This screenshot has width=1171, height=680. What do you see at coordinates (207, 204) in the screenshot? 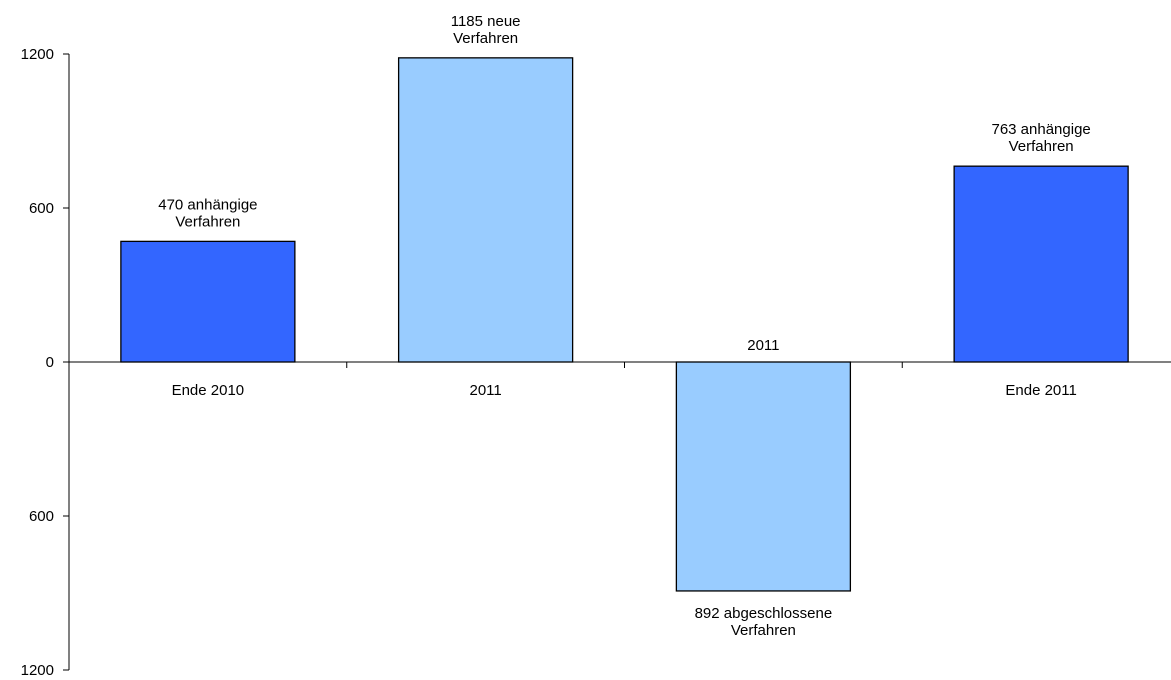
I see `data-label: 470 anhängige` at bounding box center [207, 204].